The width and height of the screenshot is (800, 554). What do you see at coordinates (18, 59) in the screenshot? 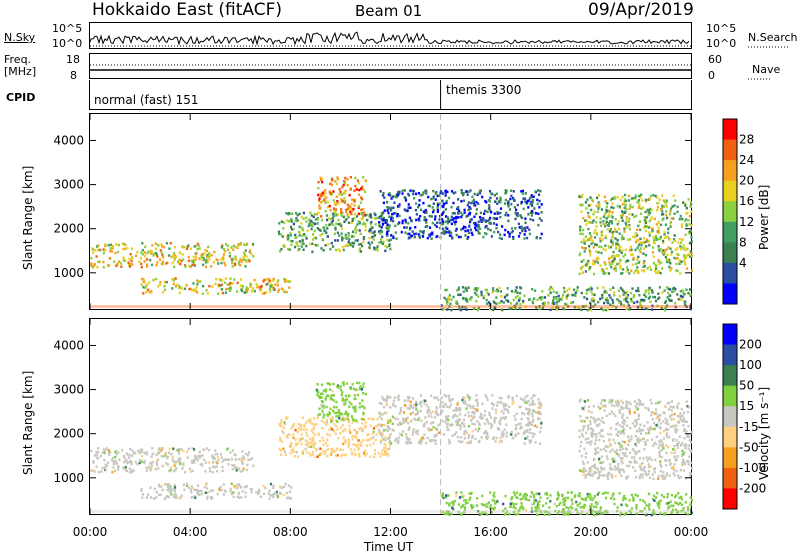
I see `freq-label: Freq.` at bounding box center [18, 59].